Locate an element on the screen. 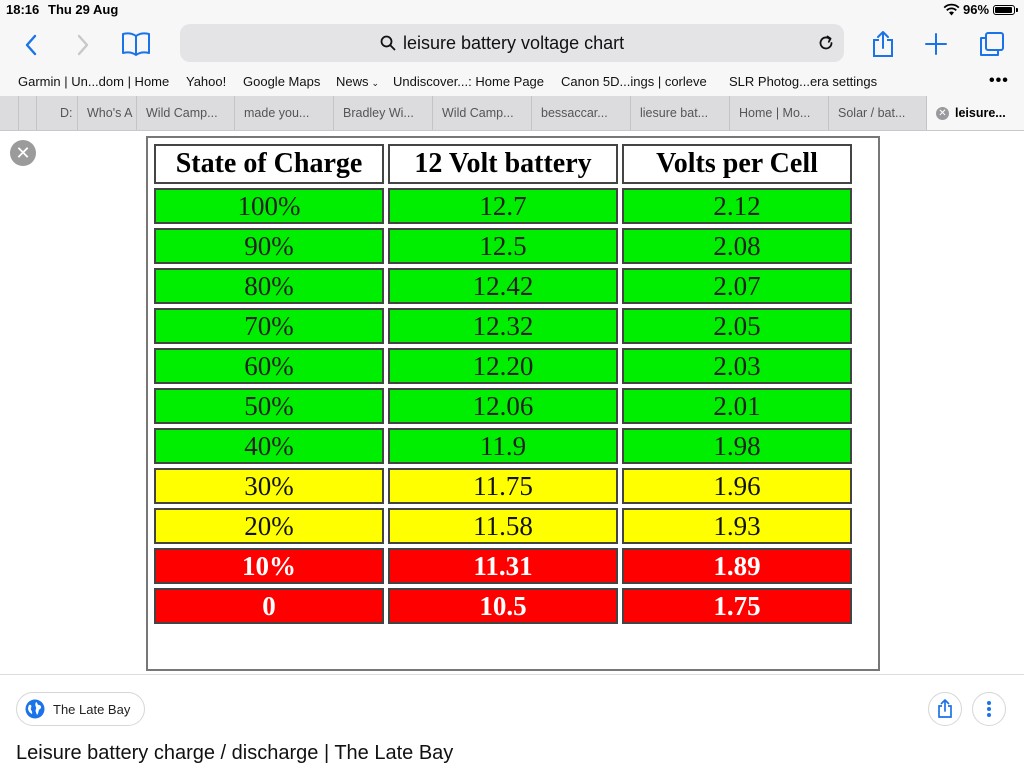 This screenshot has width=1024, height=769. chevron-left-icon is located at coordinates (31, 45).